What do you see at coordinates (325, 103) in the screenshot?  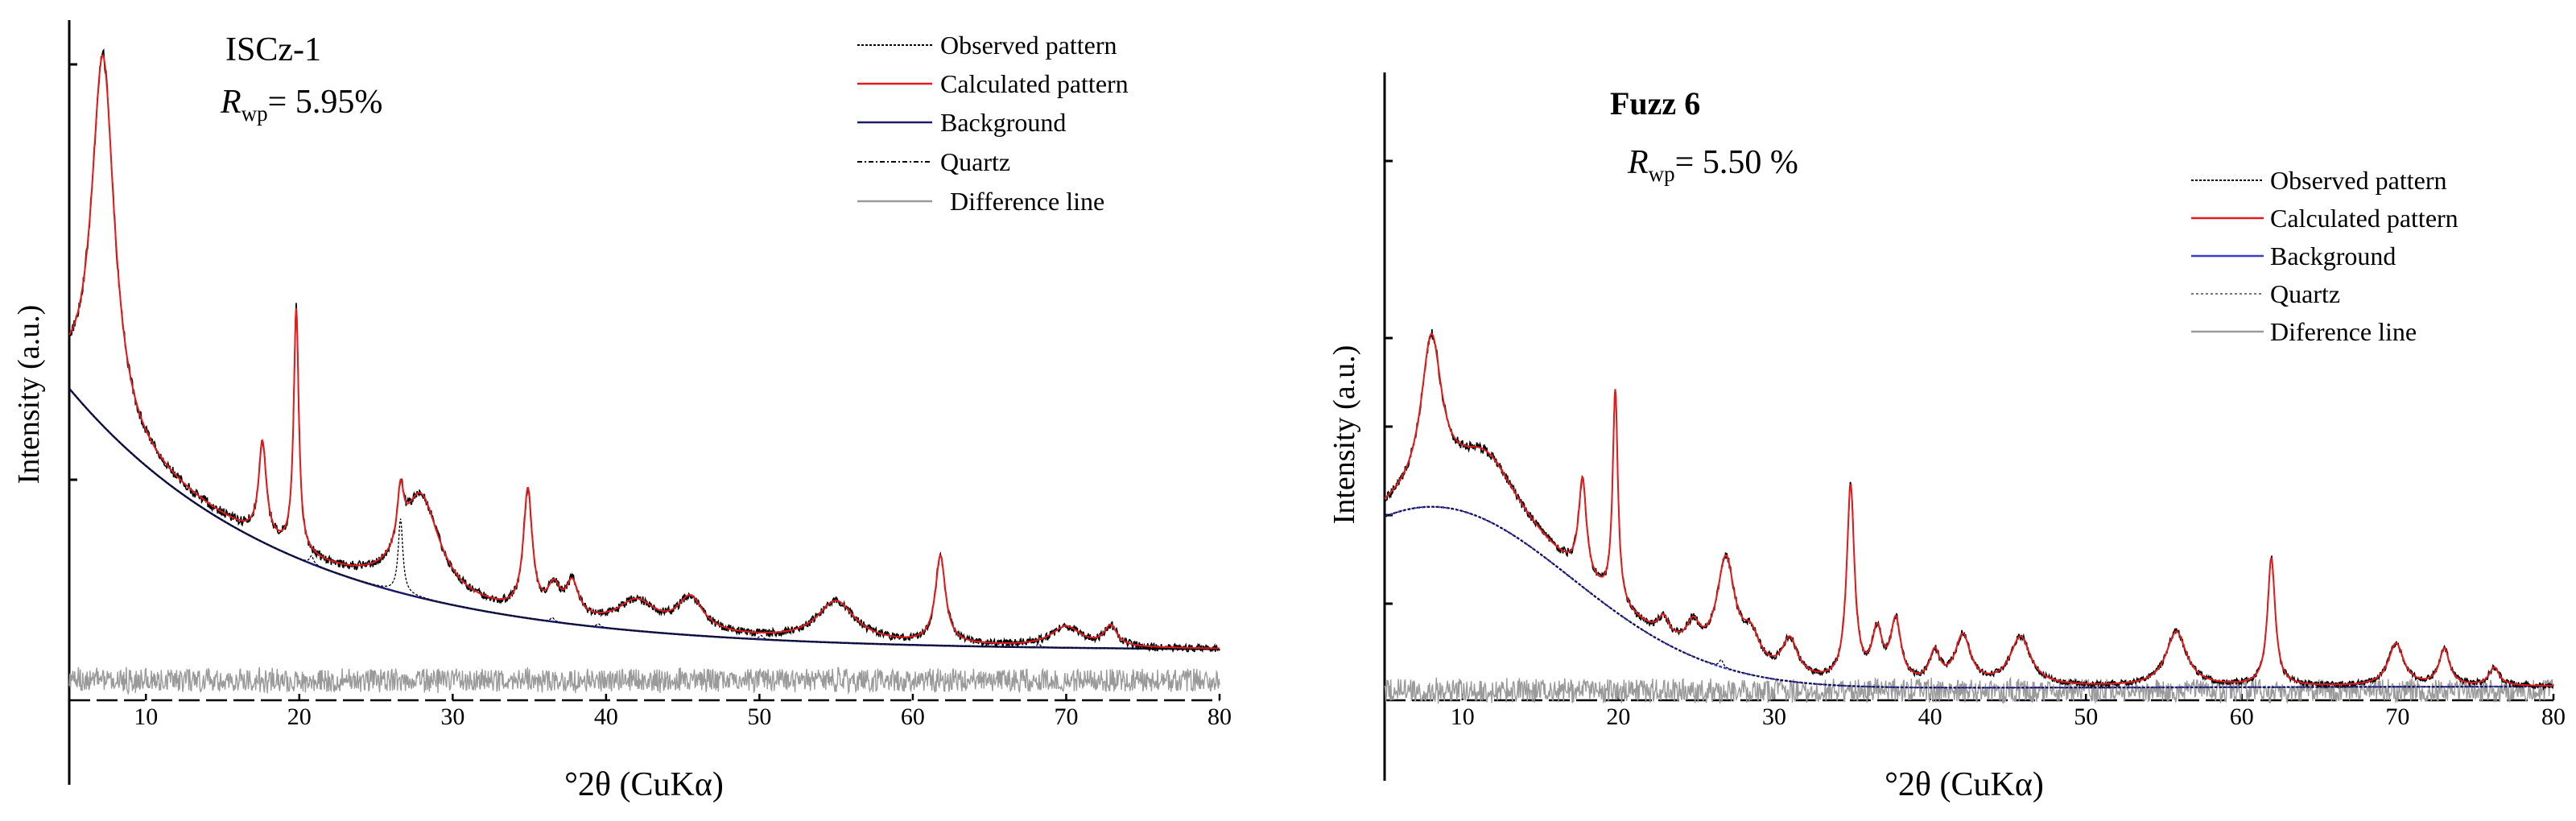 I see `rwp-value: = 5.95%` at bounding box center [325, 103].